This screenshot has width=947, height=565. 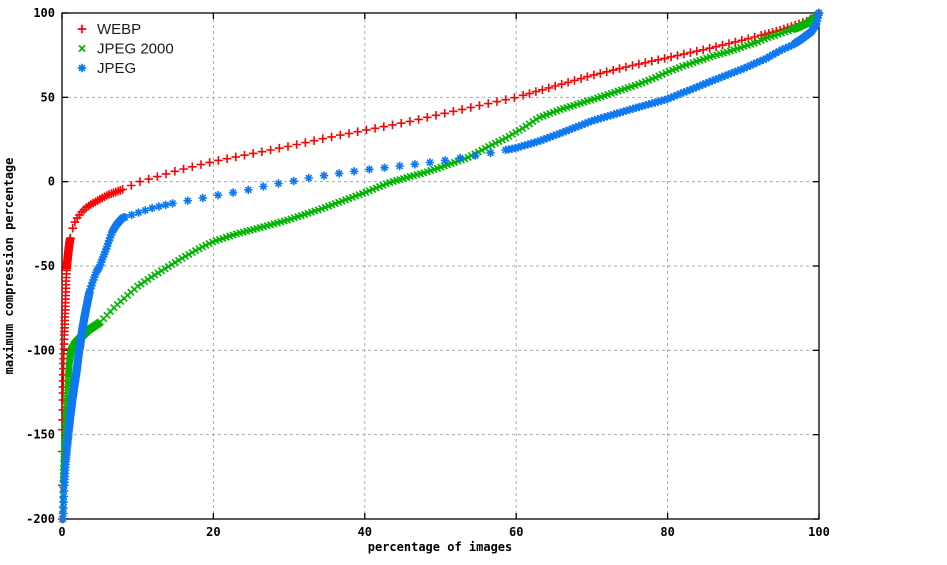 I want to click on y-tick-label: 0, so click(x=51, y=182).